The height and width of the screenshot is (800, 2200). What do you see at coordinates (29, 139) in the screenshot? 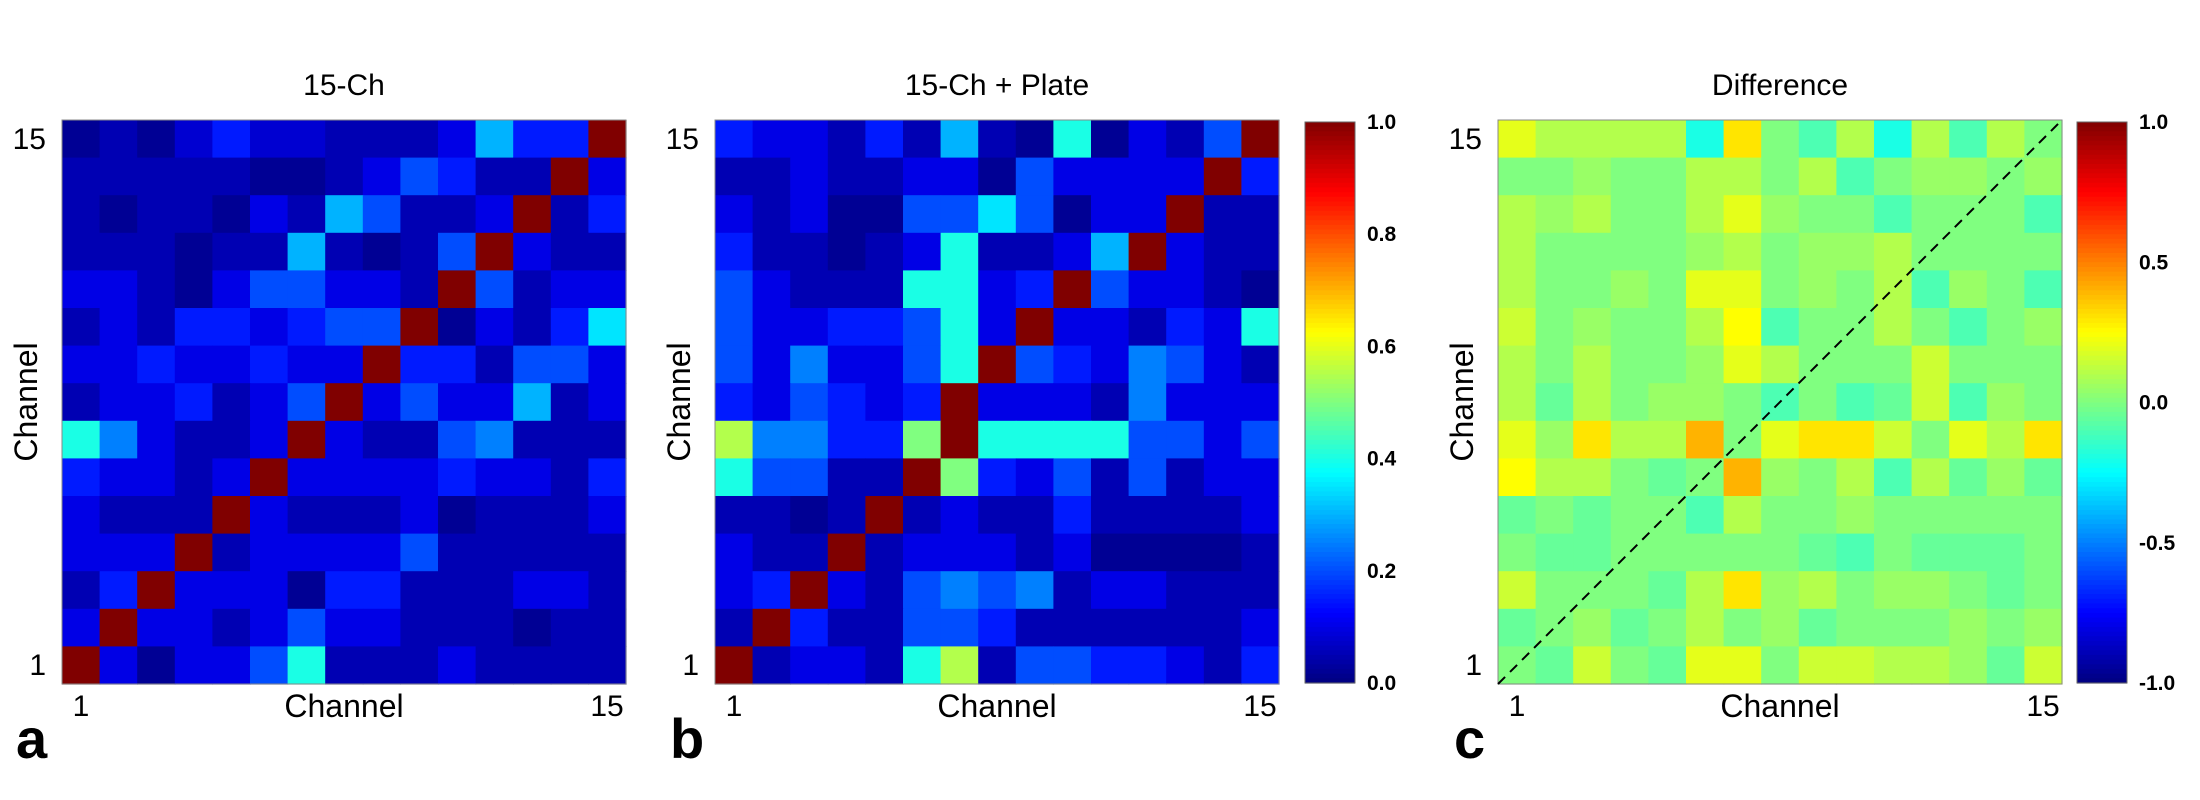
I see `panel-a-y-tick-top: 15` at bounding box center [29, 139].